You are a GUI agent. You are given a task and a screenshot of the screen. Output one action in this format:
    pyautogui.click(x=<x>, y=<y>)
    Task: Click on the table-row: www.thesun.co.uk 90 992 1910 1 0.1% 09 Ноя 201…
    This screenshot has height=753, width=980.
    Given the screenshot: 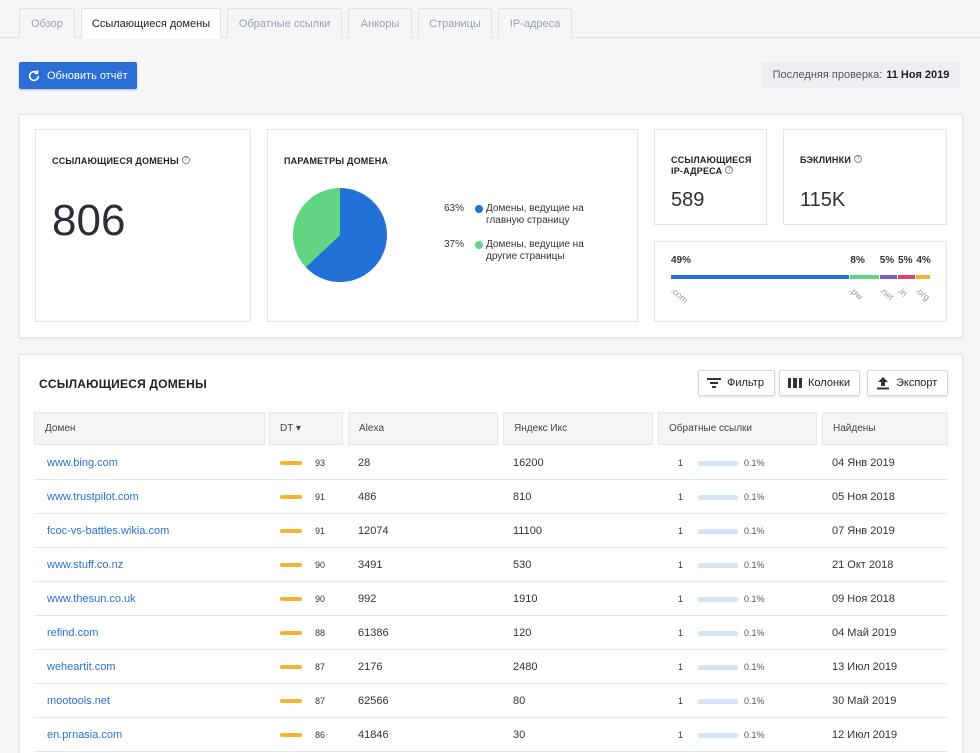 What is the action you would take?
    pyautogui.click(x=491, y=599)
    